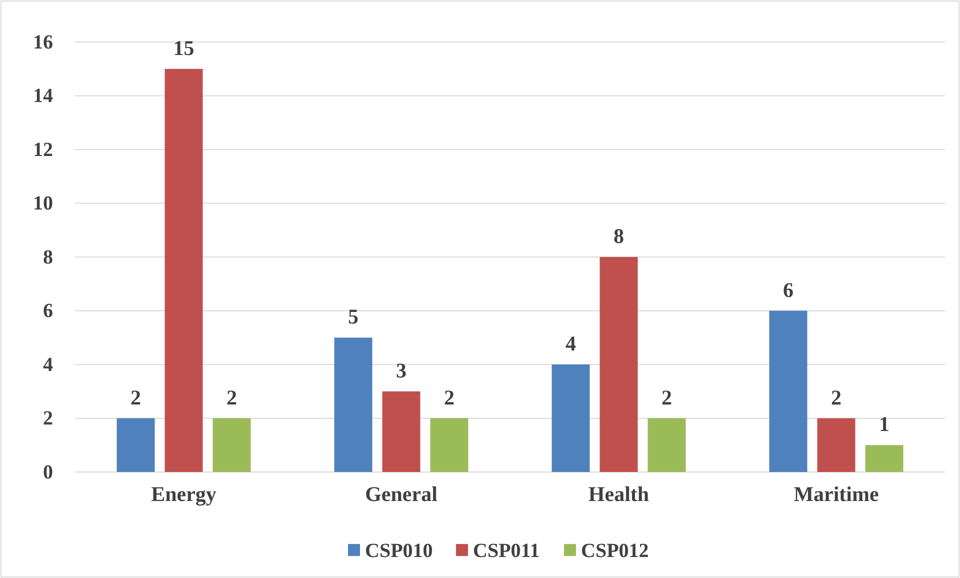 Image resolution: width=960 pixels, height=578 pixels. What do you see at coordinates (615, 551) in the screenshot?
I see `legend-label: CSP012` at bounding box center [615, 551].